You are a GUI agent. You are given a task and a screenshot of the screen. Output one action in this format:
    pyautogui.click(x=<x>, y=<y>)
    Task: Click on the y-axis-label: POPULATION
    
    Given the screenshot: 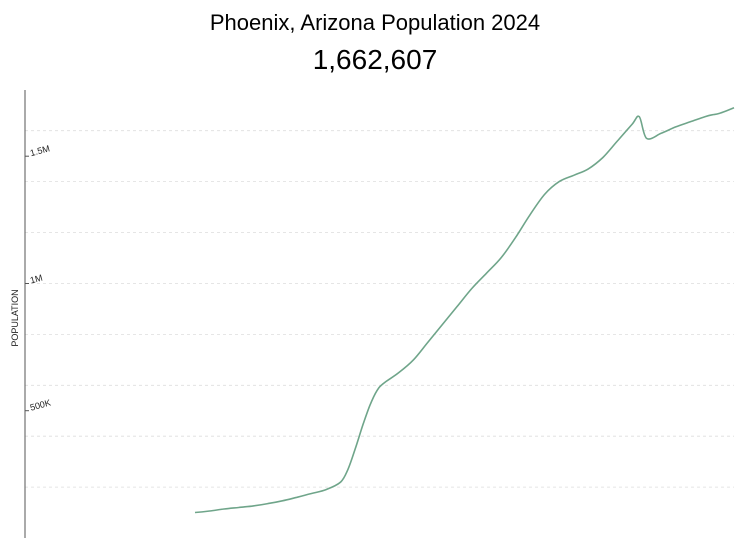 What is the action you would take?
    pyautogui.click(x=15, y=317)
    